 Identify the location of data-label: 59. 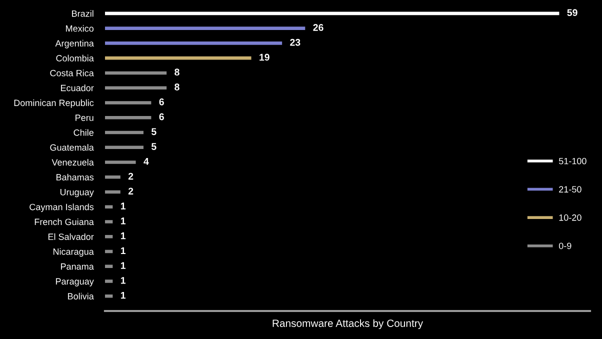
(572, 12).